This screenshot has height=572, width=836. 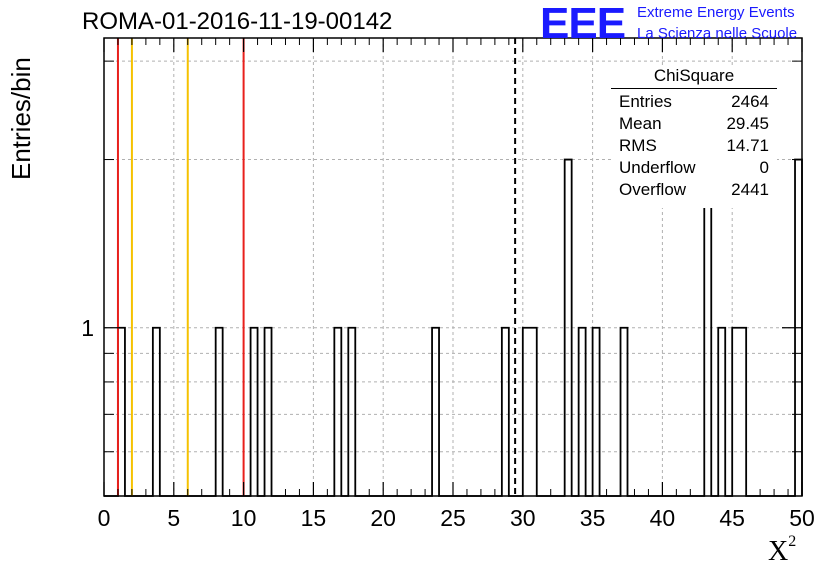 I want to click on x-tick-label: 20, so click(x=383, y=518).